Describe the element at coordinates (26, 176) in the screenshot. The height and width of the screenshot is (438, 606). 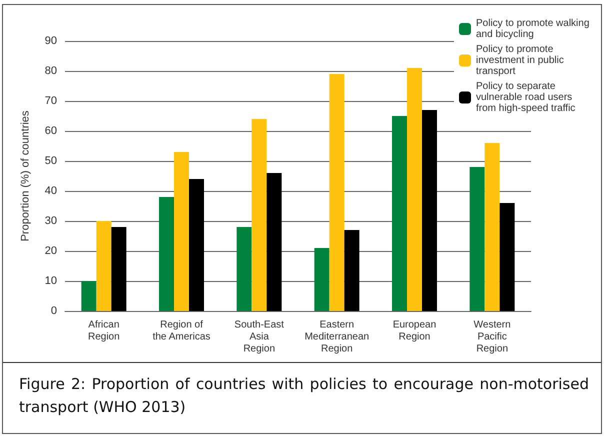
I see `y-axis-title: Proportion (%) of countries` at that location.